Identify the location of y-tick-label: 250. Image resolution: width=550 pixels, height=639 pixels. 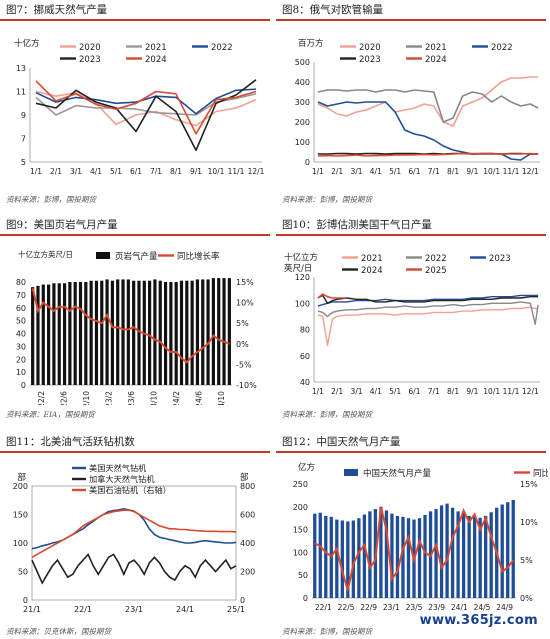
(300, 484).